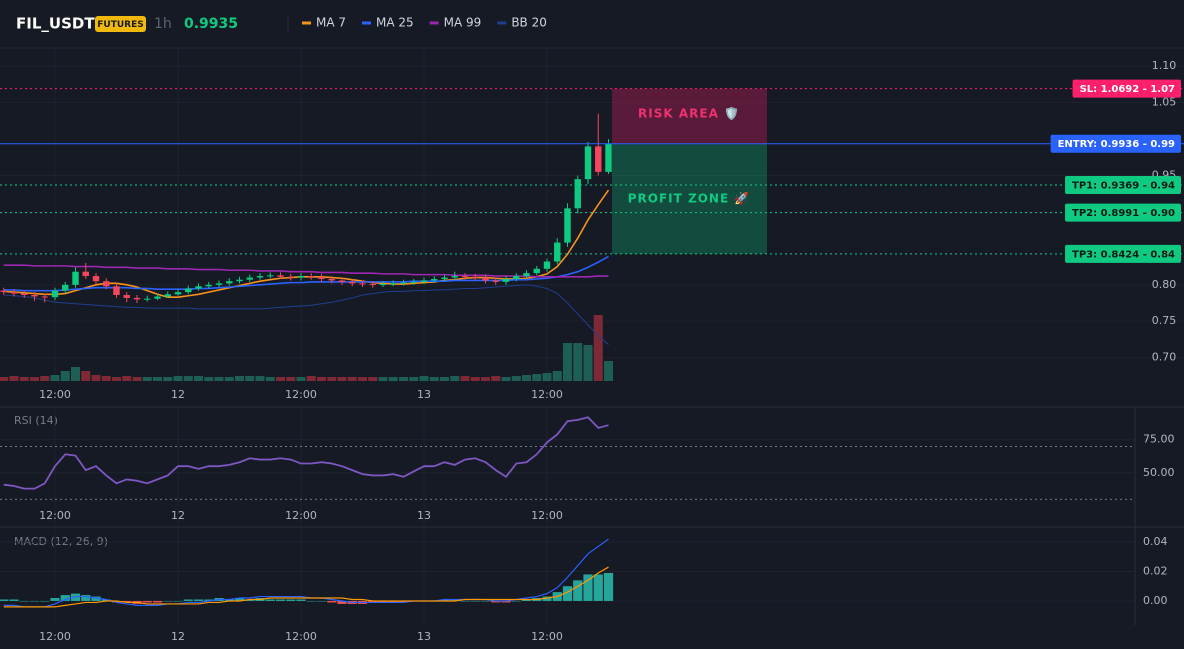  What do you see at coordinates (463, 23) in the screenshot?
I see `legend-label: MA 99` at bounding box center [463, 23].